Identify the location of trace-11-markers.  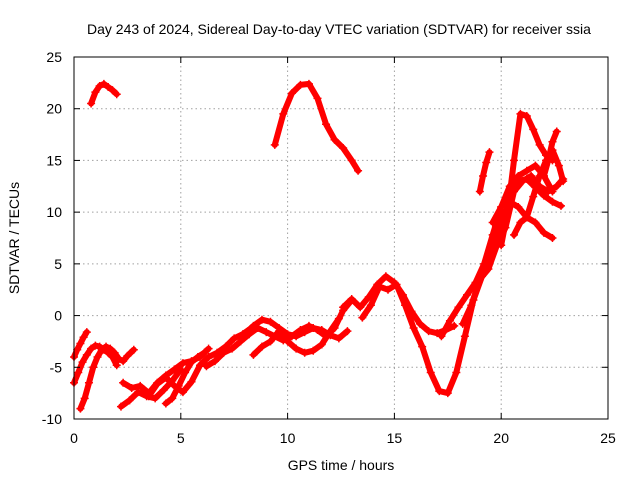
(296, 329).